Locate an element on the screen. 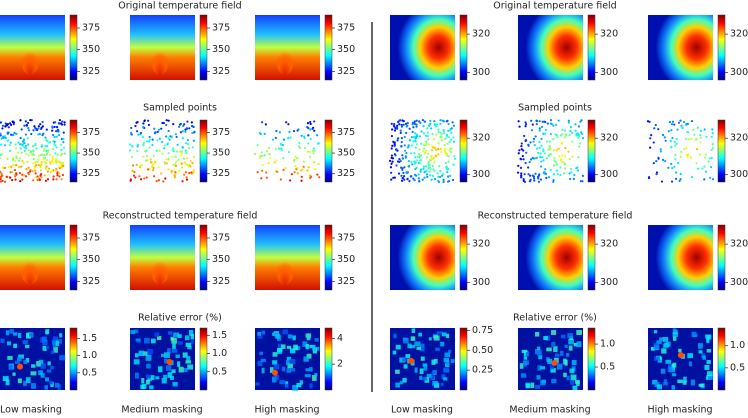 The height and width of the screenshot is (418, 748). error-hot is located at coordinates (411, 360).